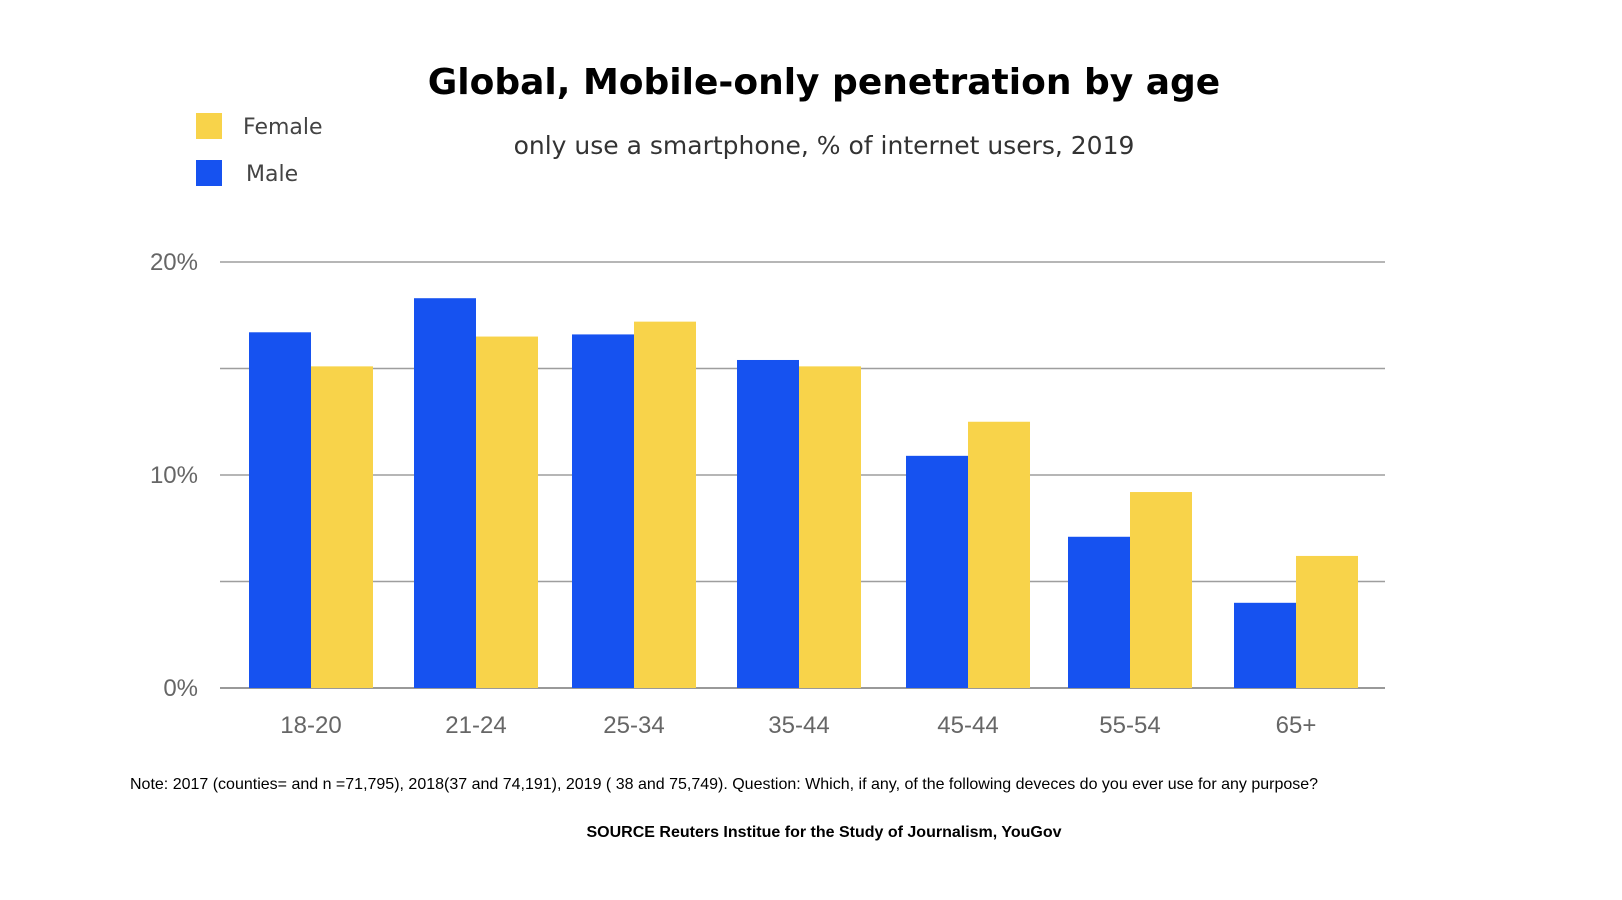 The width and height of the screenshot is (1622, 900). What do you see at coordinates (180, 688) in the screenshot?
I see `y-tick-label: 0%` at bounding box center [180, 688].